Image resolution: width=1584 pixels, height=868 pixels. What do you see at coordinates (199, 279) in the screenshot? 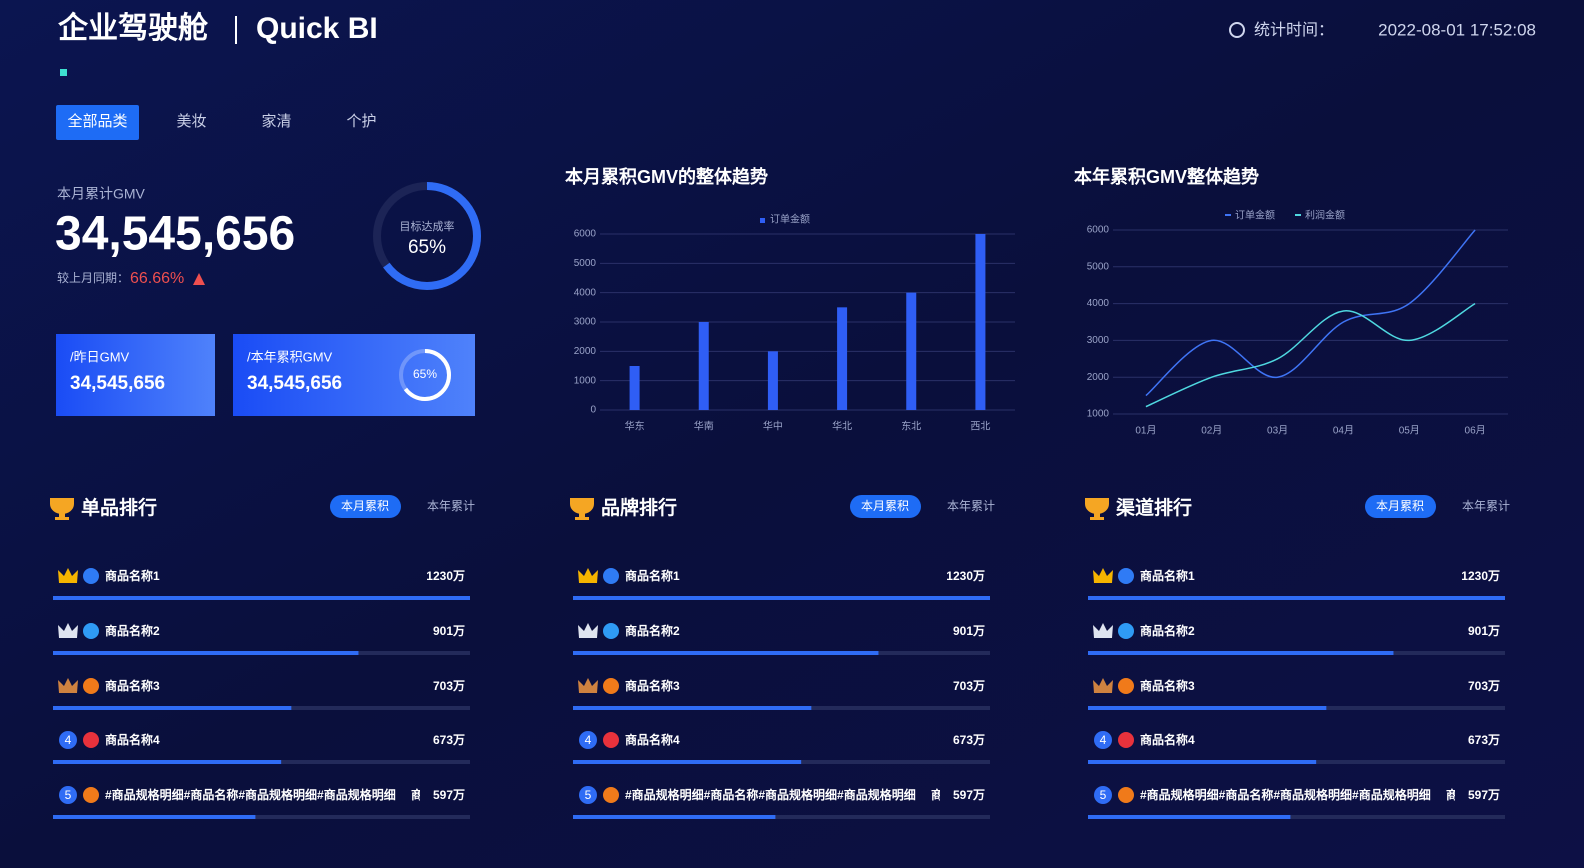
I see `up-arrow` at bounding box center [199, 279].